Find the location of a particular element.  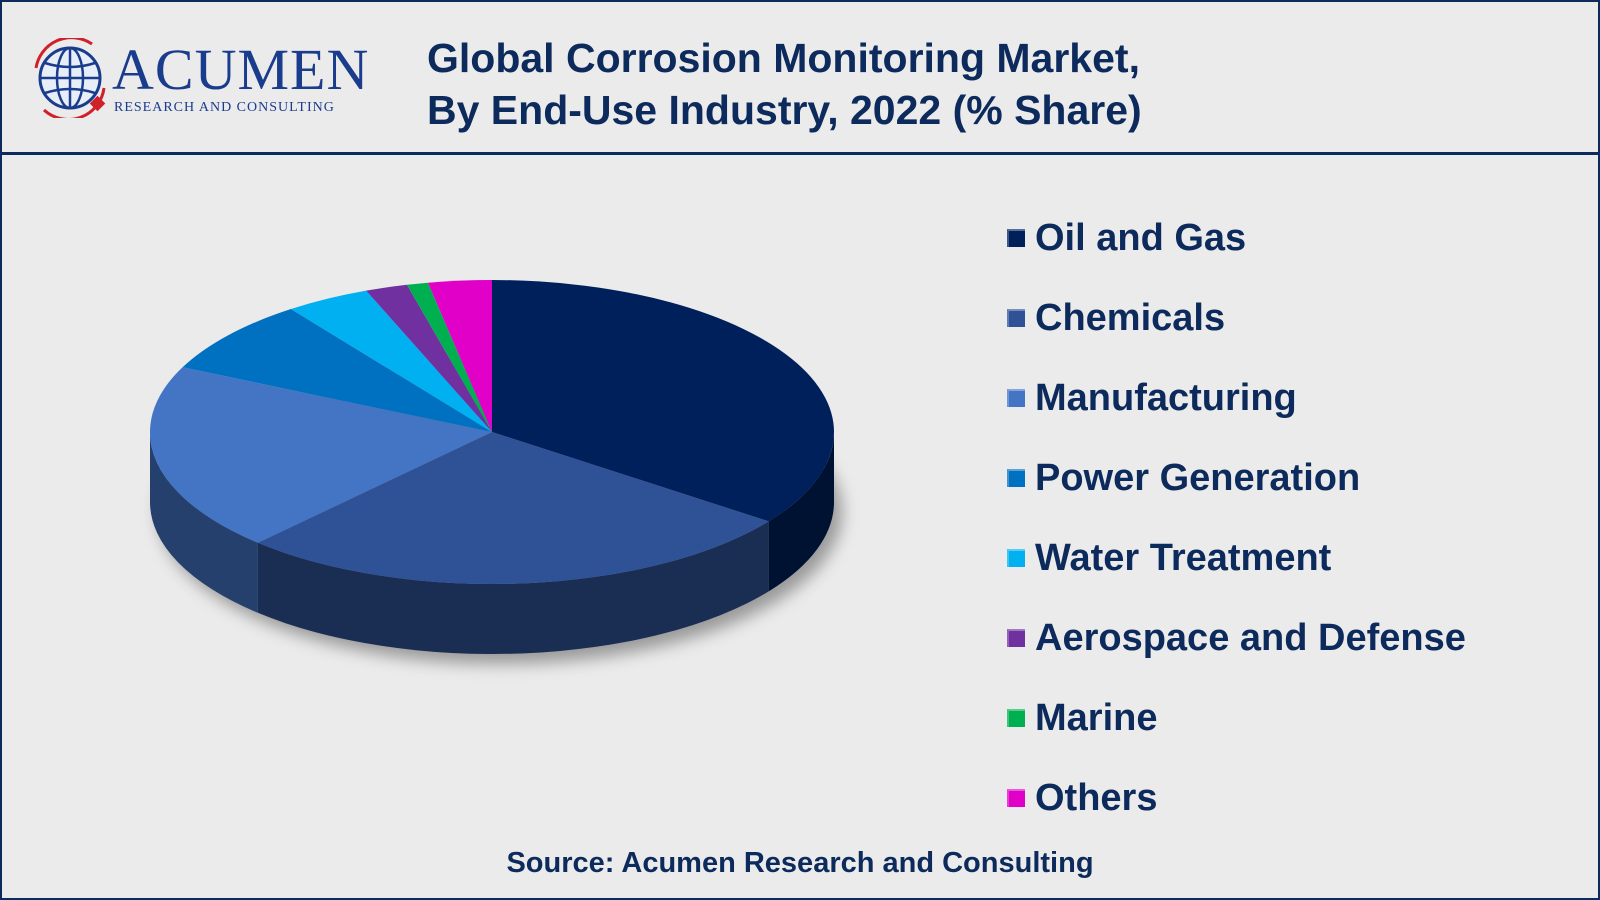

legend-label: Aerospace and Defense is located at coordinates (1250, 638).